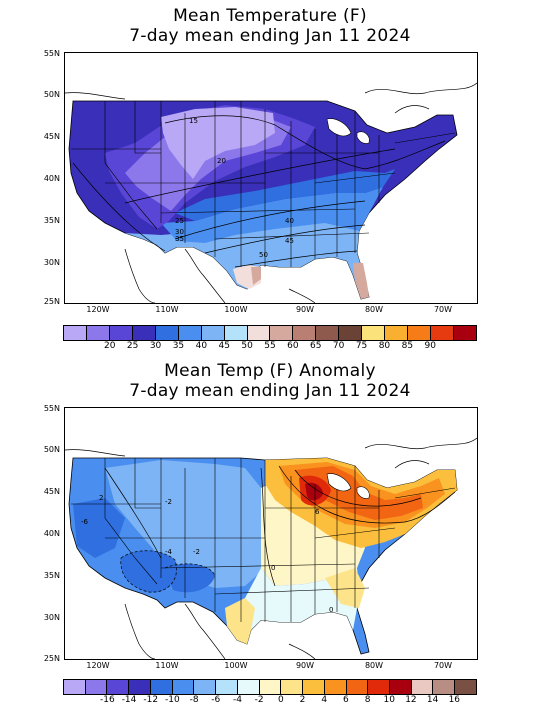  I want to click on top-colorbar-label: 85, so click(407, 346).